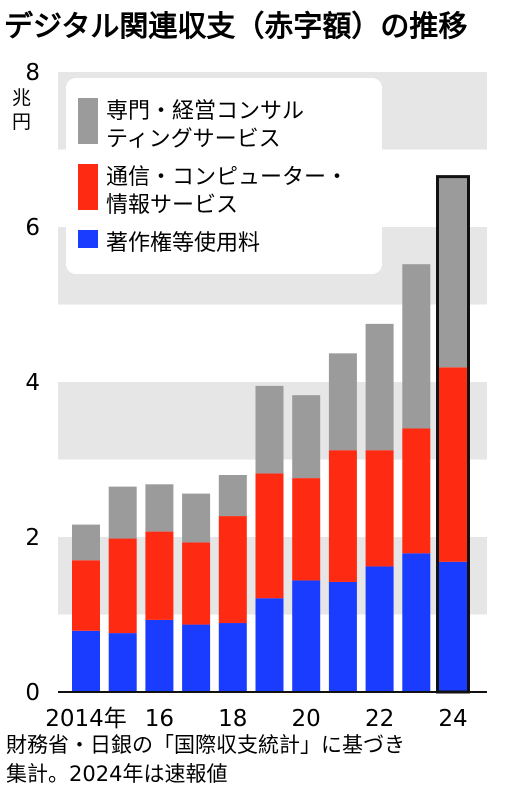 The width and height of the screenshot is (509, 800). What do you see at coordinates (235, 26) in the screenshot?
I see `chart-title: デジタル関連収支（赤字額）の推移` at bounding box center [235, 26].